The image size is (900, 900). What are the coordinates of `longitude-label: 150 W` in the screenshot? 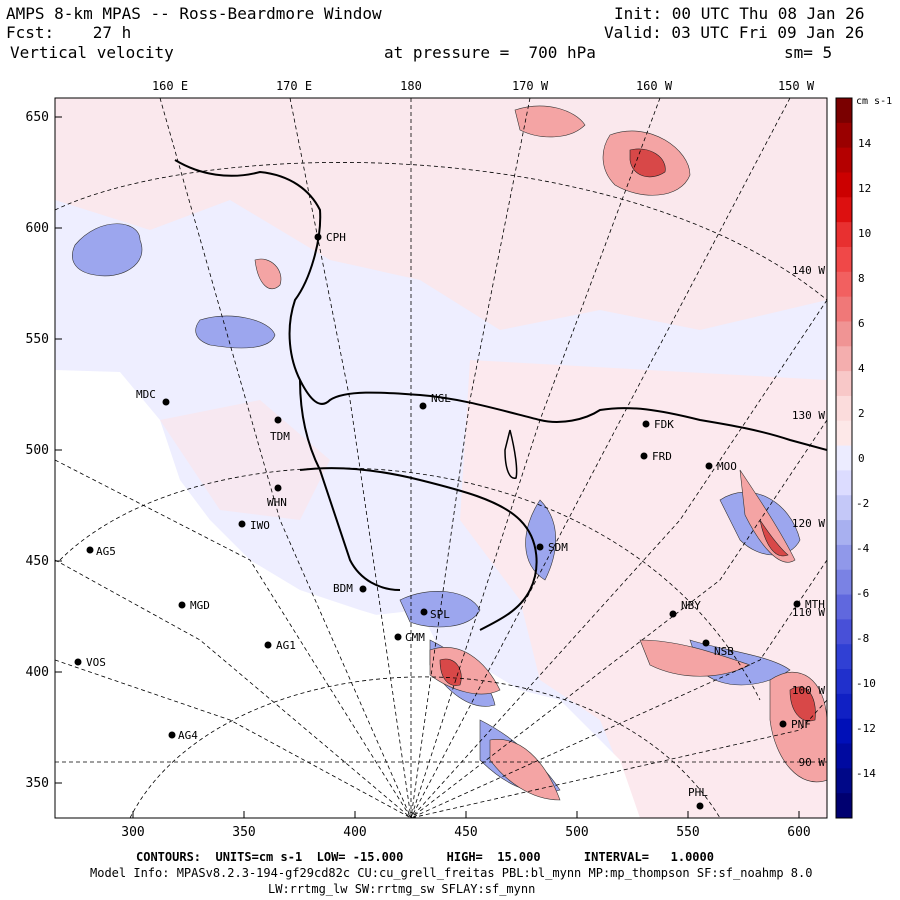 It's located at (796, 86).